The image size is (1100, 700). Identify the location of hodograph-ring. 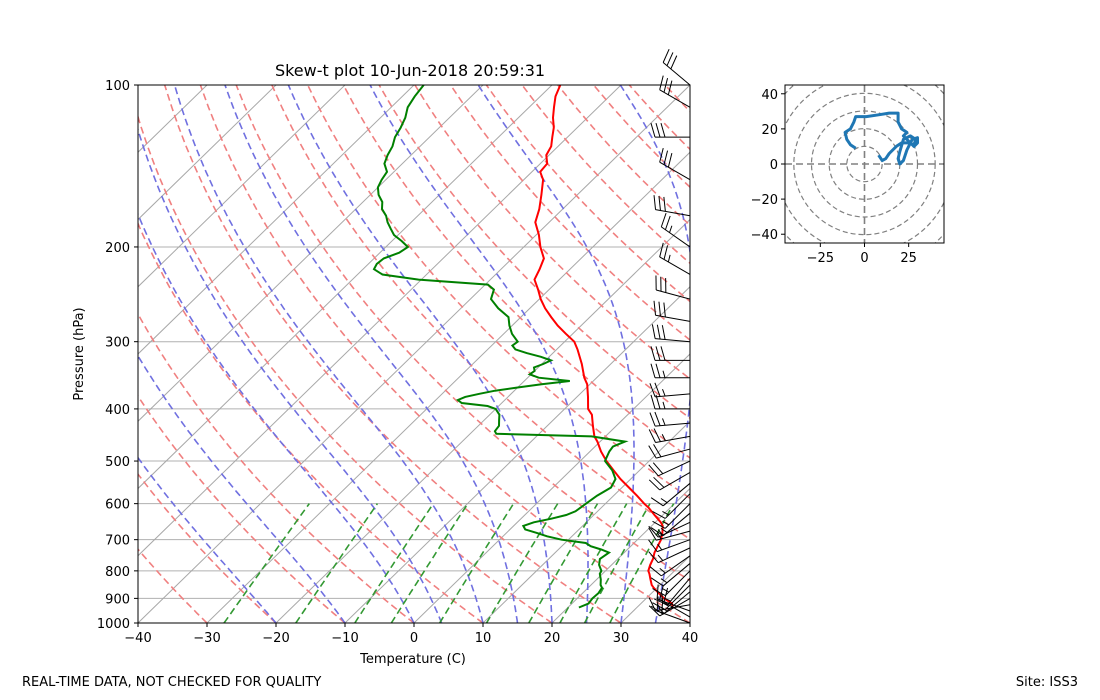
(864, 164).